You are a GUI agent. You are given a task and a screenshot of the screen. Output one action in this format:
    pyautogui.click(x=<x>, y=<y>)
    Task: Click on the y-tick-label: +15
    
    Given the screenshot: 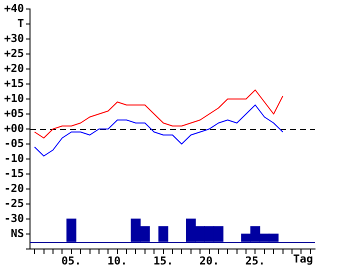 What is the action you would take?
    pyautogui.click(x=14, y=83)
    